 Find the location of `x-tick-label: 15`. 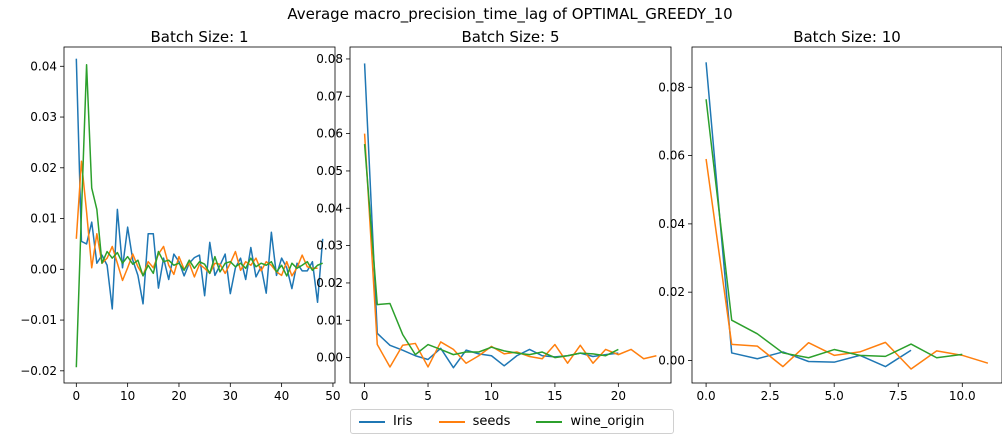

x-tick-label: 15 is located at coordinates (554, 396).